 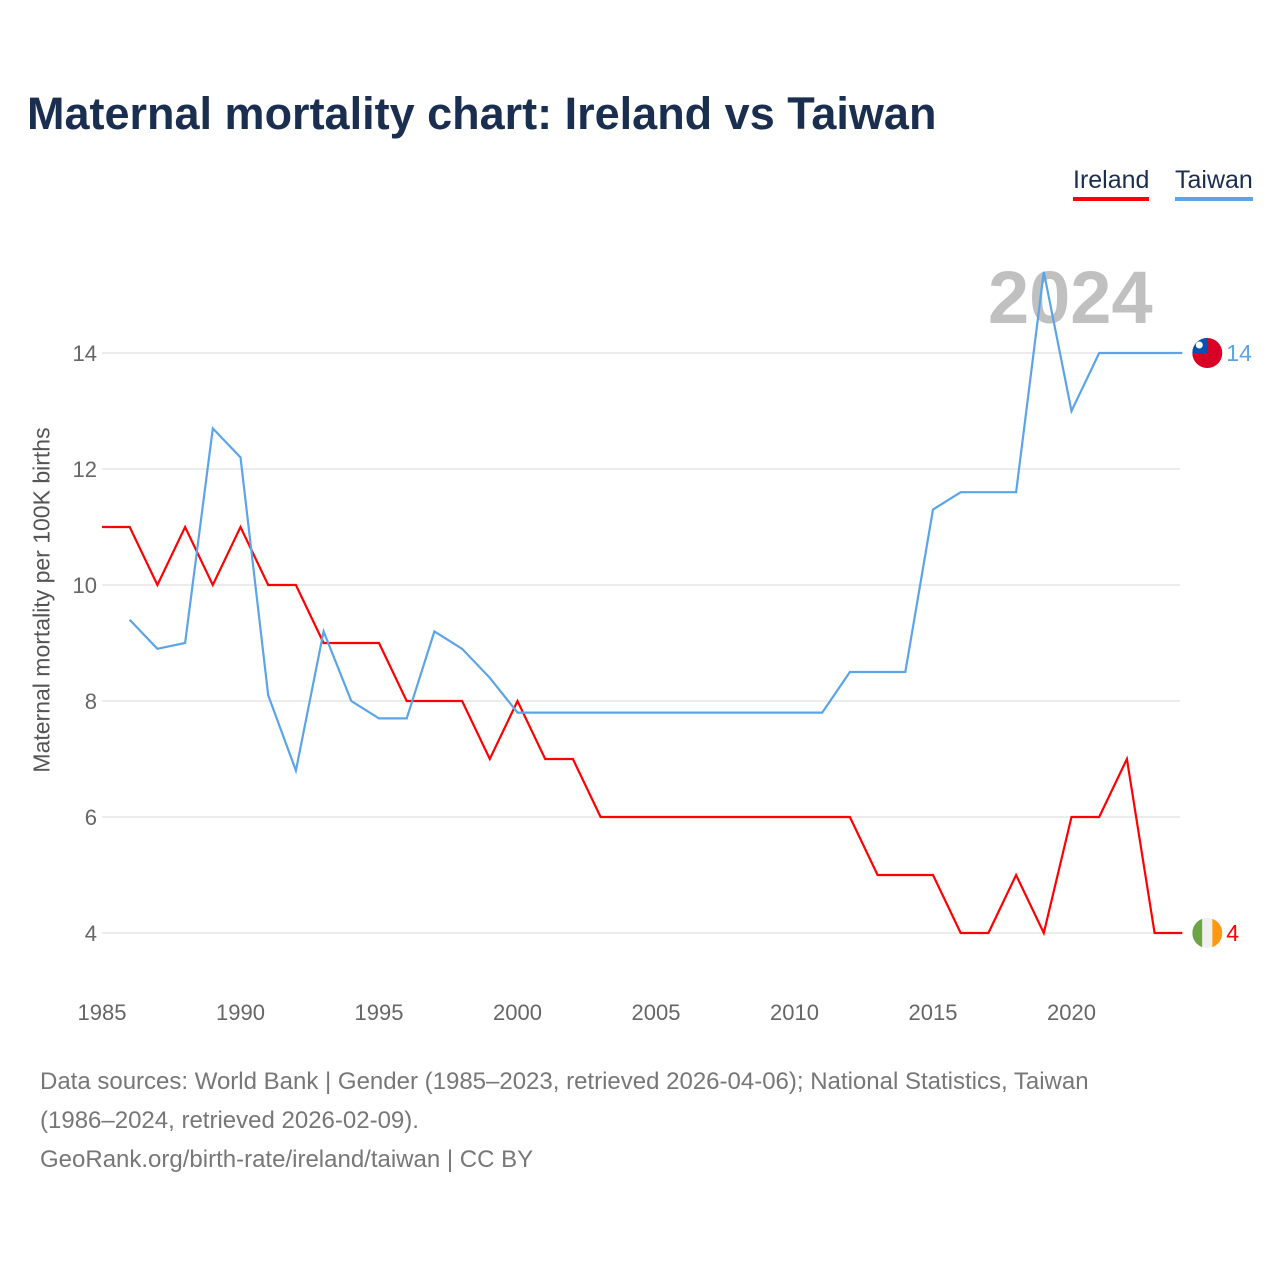 What do you see at coordinates (1199, 345) in the screenshot?
I see `flag-sun` at bounding box center [1199, 345].